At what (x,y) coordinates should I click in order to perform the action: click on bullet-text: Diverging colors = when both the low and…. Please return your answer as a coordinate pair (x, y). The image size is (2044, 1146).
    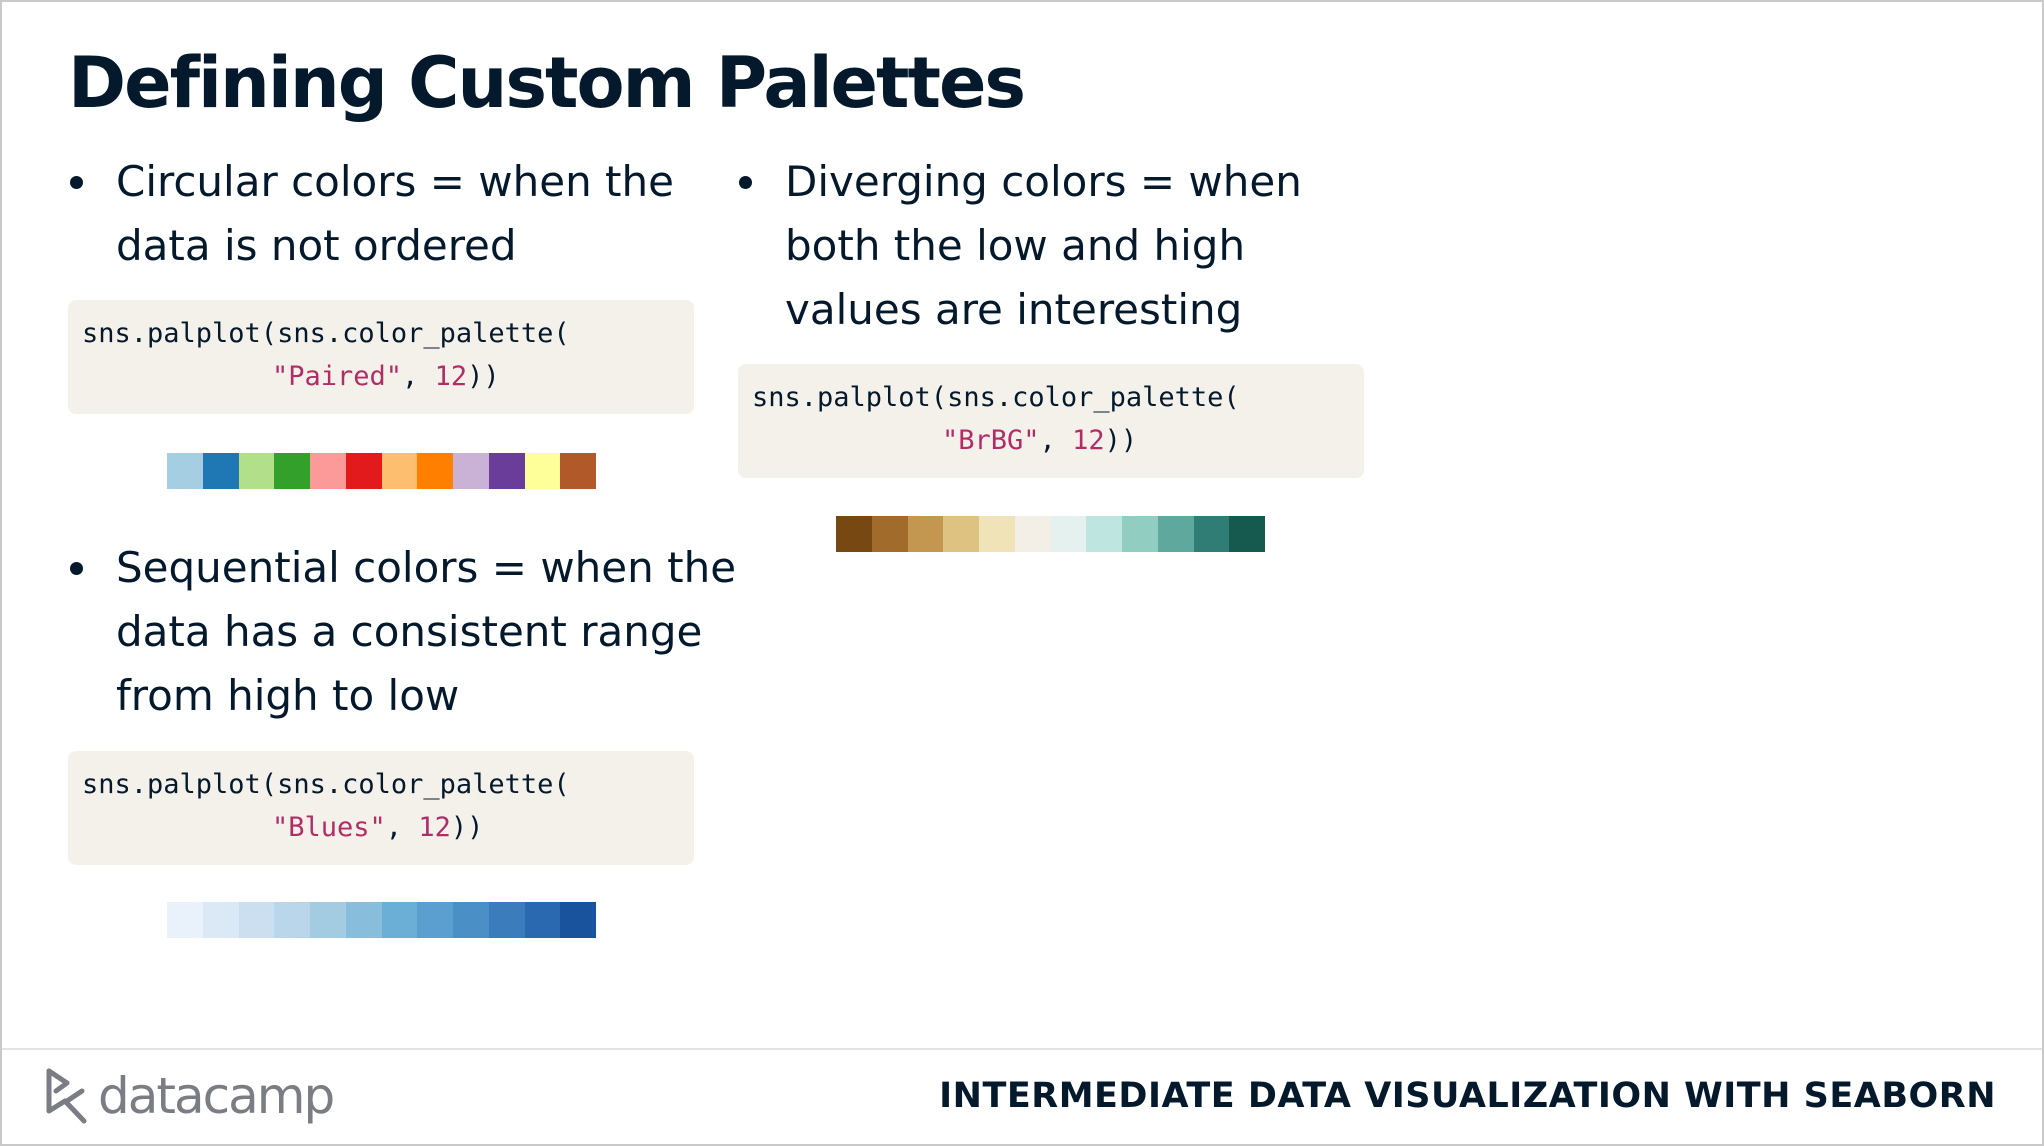
    Looking at the image, I should click on (1043, 245).